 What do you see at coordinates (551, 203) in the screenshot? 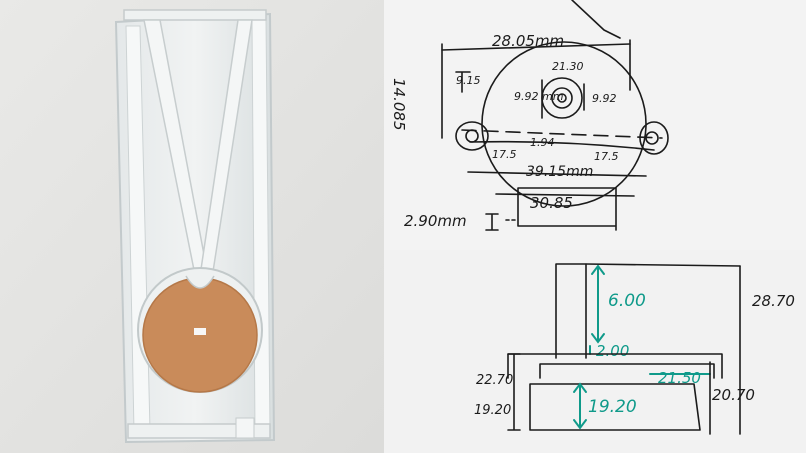
I see `label-base-width: 30.85` at bounding box center [551, 203].